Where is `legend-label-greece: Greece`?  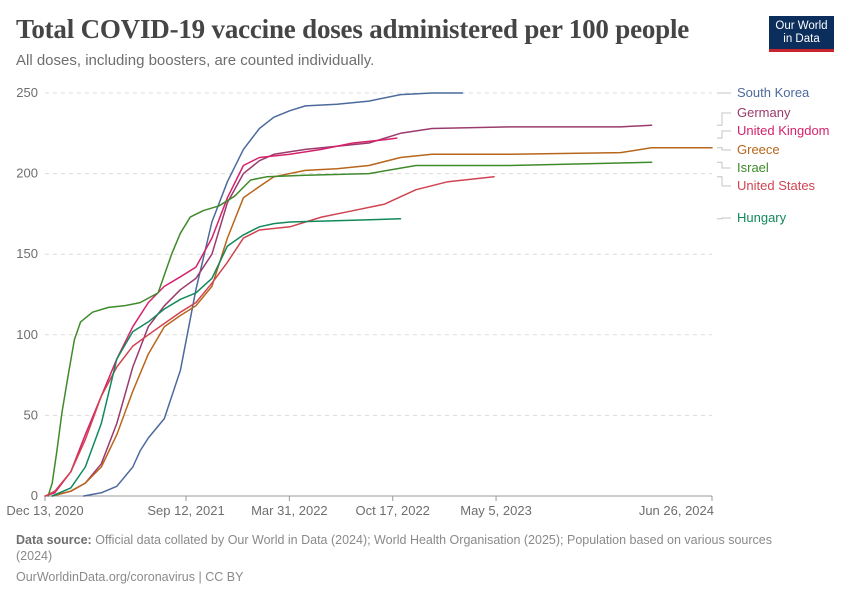
legend-label-greece: Greece is located at coordinates (758, 149).